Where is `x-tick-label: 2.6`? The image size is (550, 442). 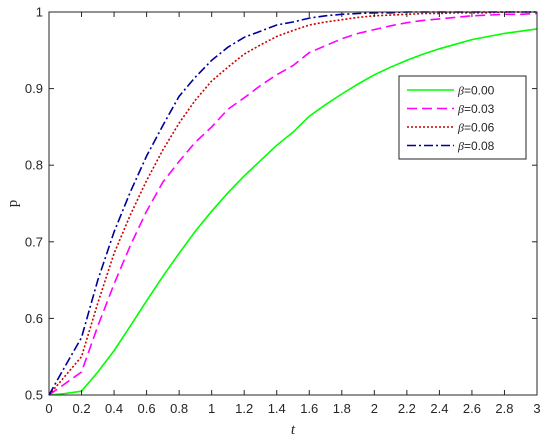 x-tick-label: 2.6 is located at coordinates (472, 408).